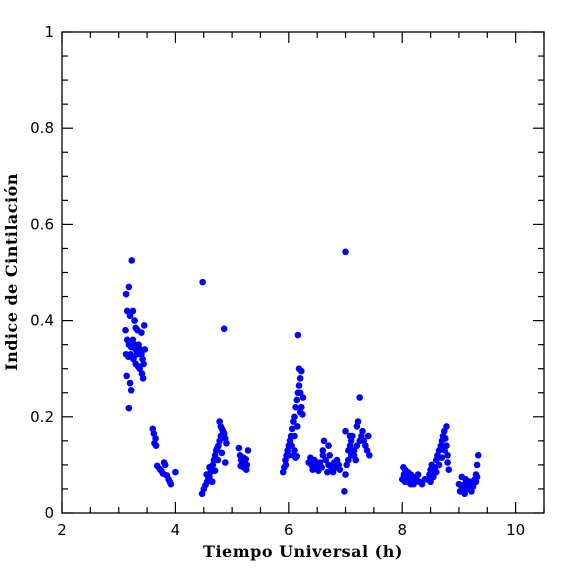 This screenshot has width=574, height=574. Describe the element at coordinates (303, 551) in the screenshot. I see `x-axis-title: Tiempo Universal (h)` at that location.